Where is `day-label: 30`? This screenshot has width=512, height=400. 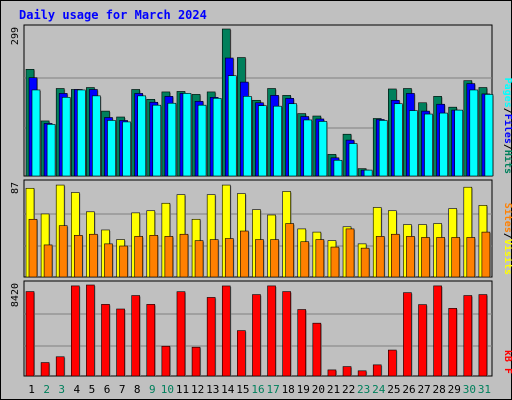
day-label: 30 is located at coordinates (469, 389).